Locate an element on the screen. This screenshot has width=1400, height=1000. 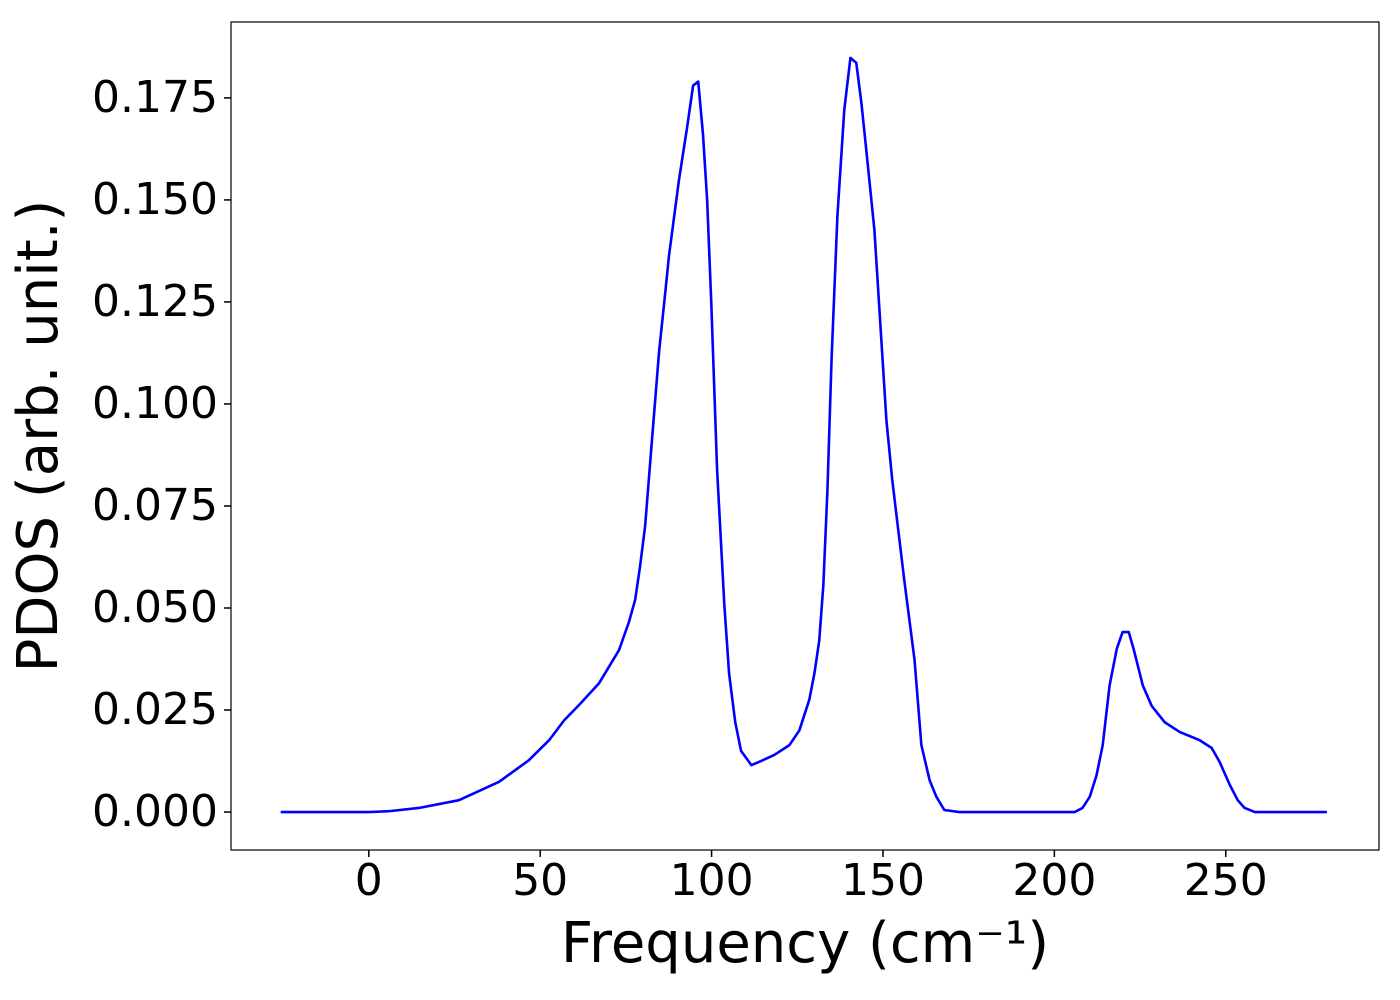
x-tick-label: 100 is located at coordinates (712, 880).